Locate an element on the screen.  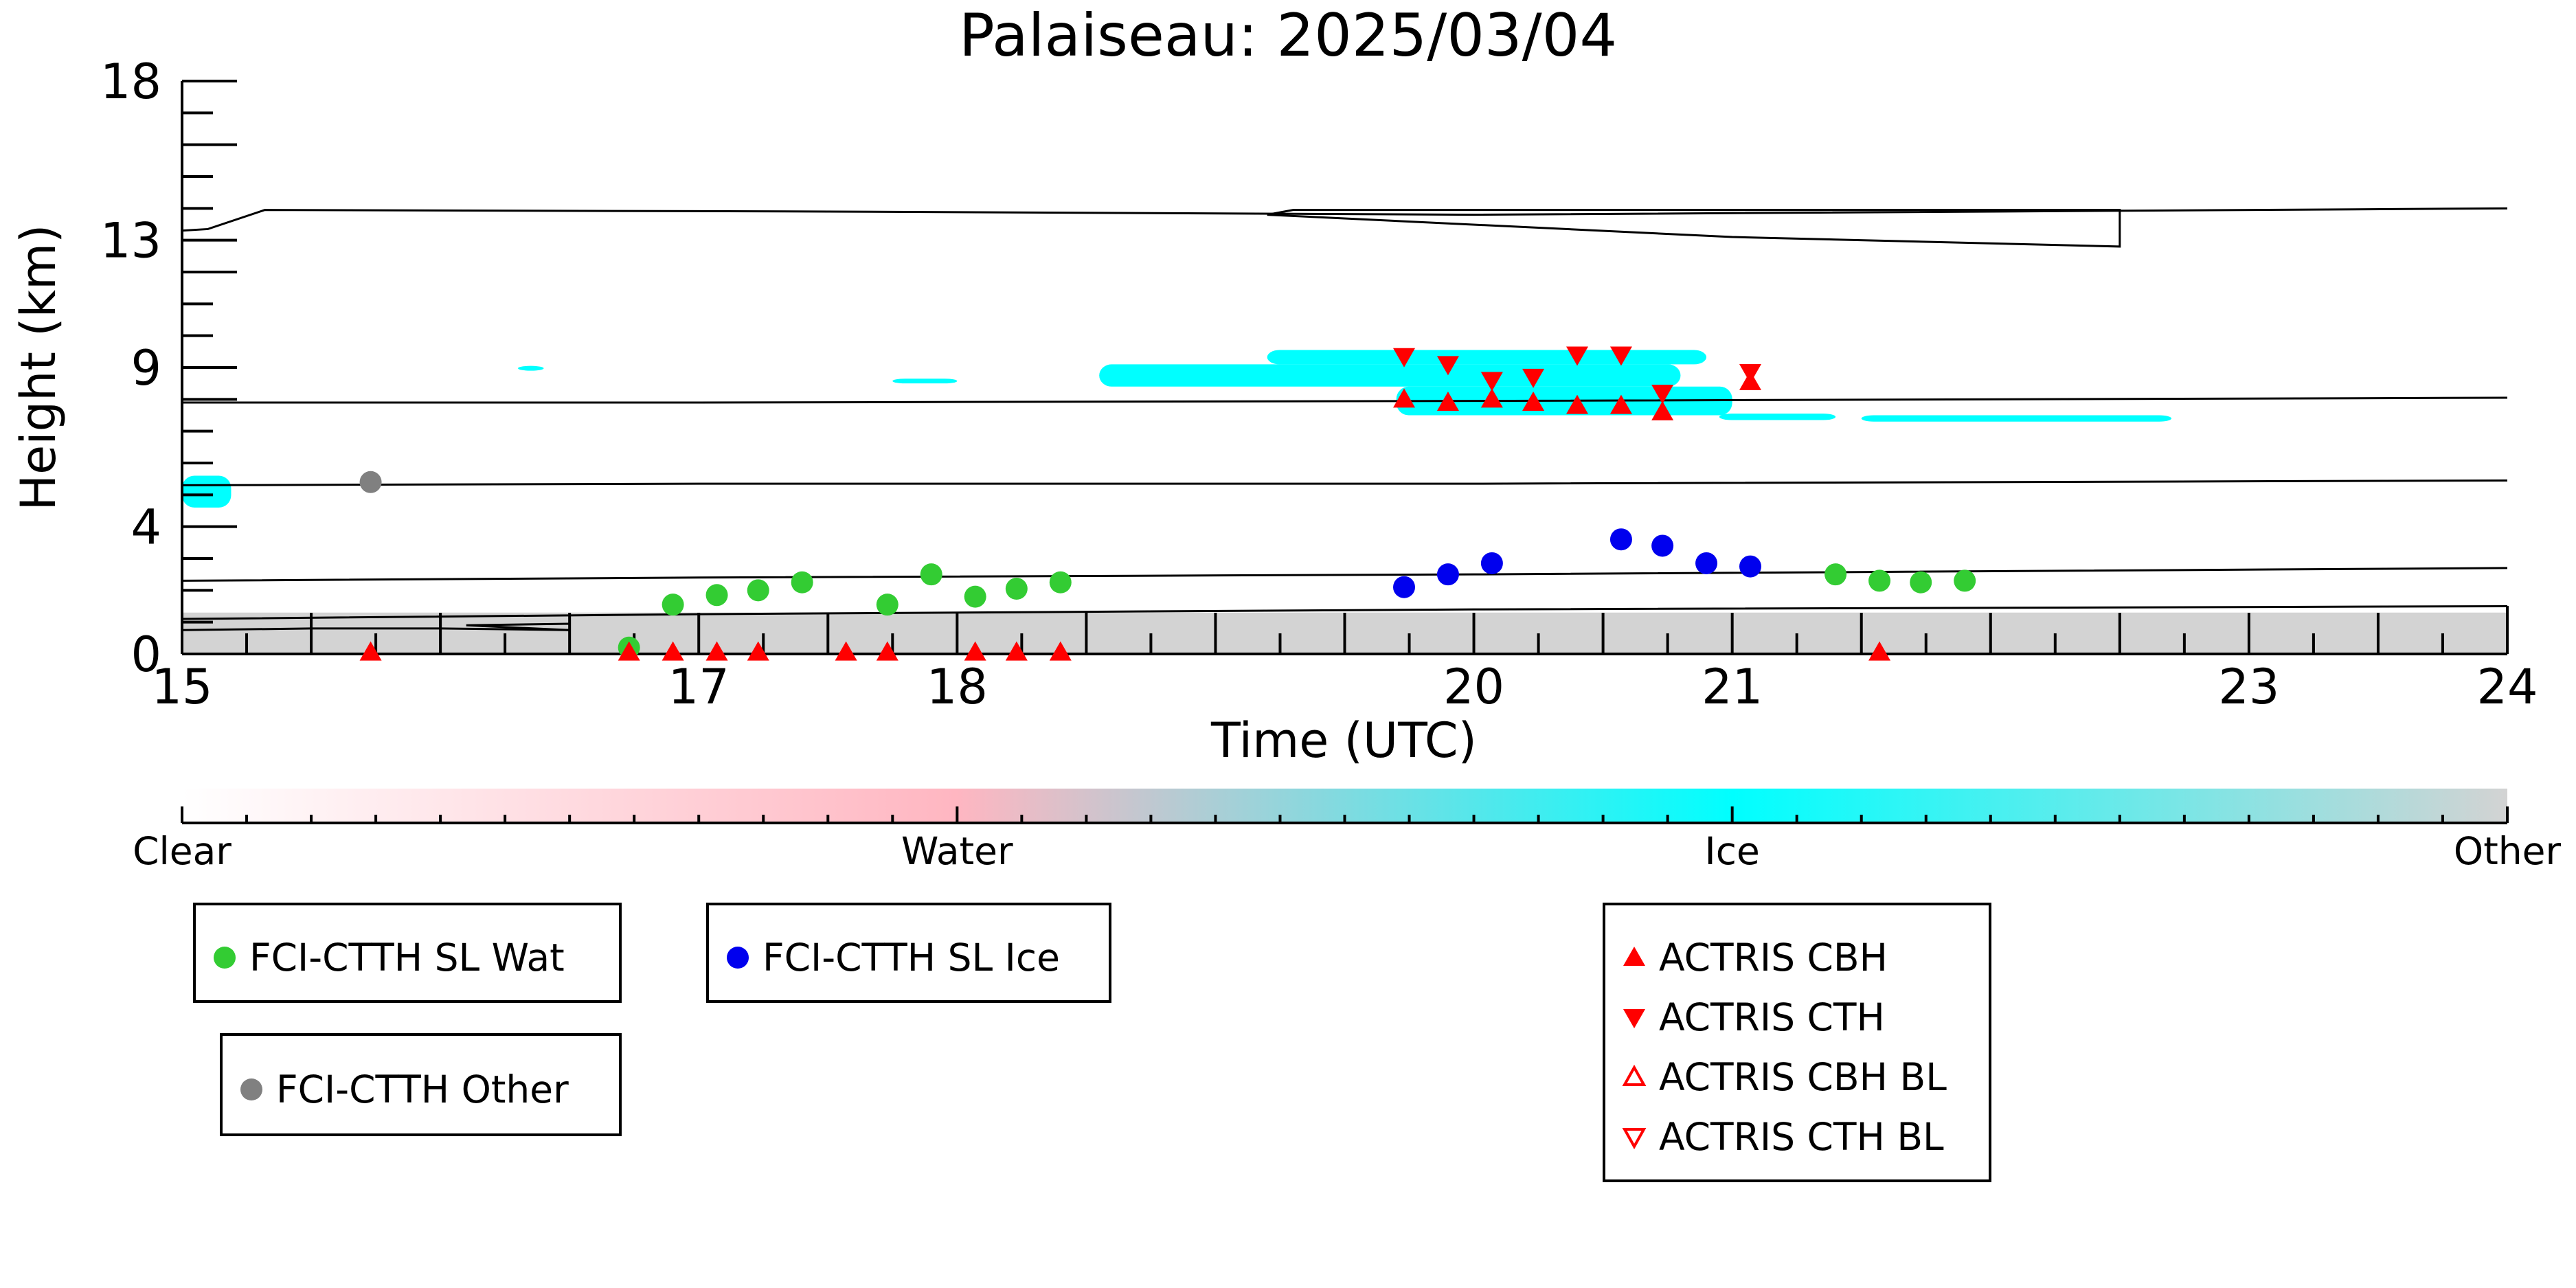
legend-label: ACTRIS CTH is located at coordinates (1772, 1017).